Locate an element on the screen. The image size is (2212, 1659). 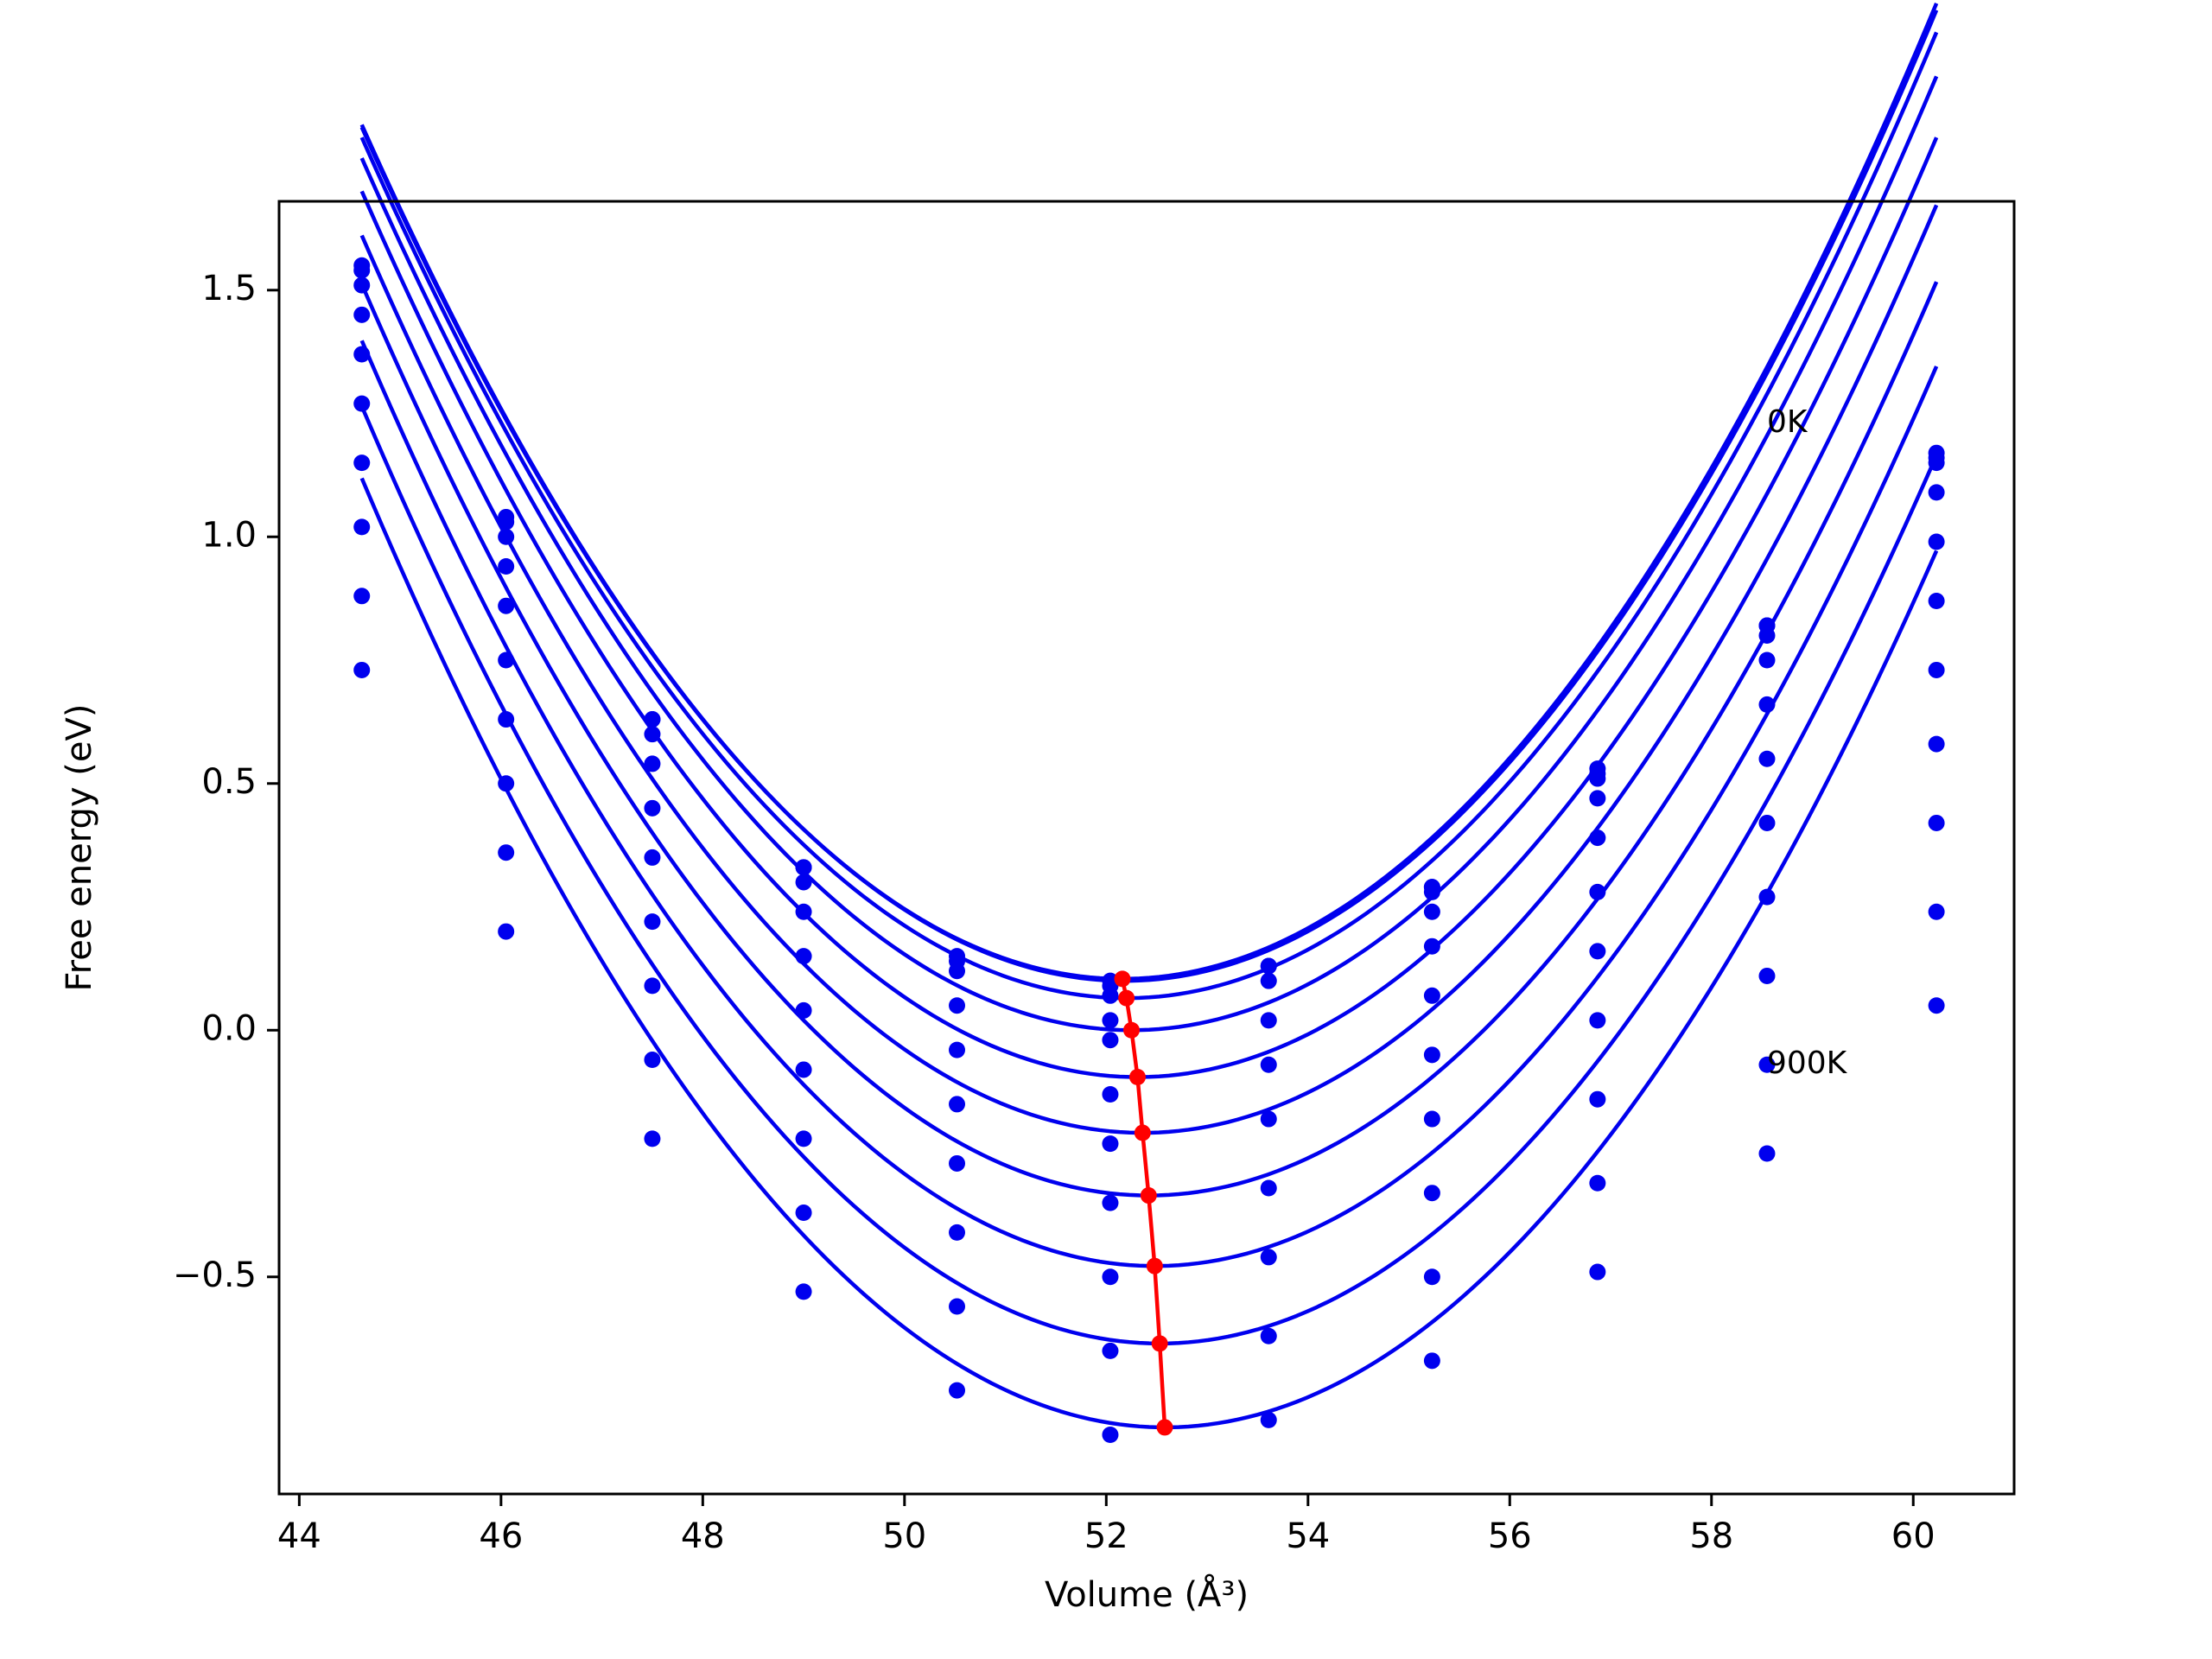
y-tick-label: 1.0 is located at coordinates (229, 535).